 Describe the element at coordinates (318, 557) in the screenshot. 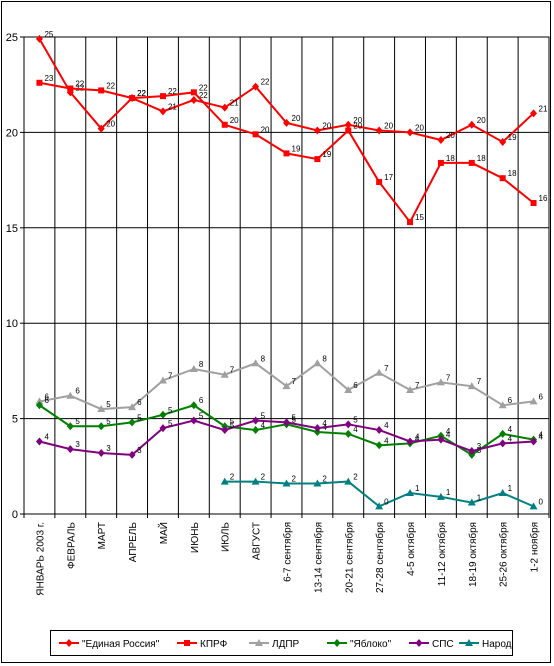

I see `x-tick-label: 13-14 сентября` at that location.